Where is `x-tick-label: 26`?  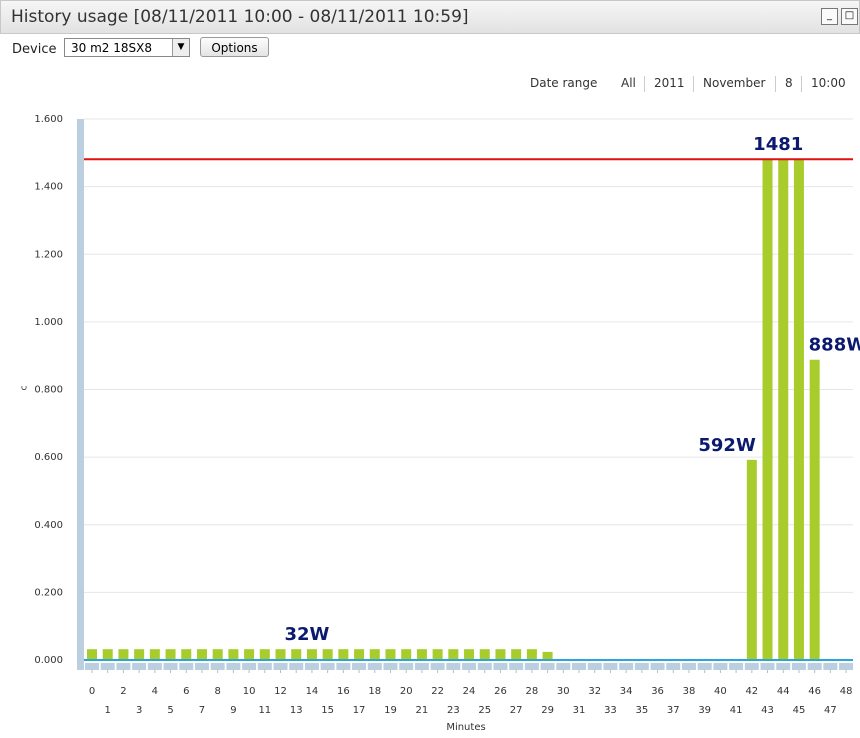
x-tick-label: 26 is located at coordinates (500, 691).